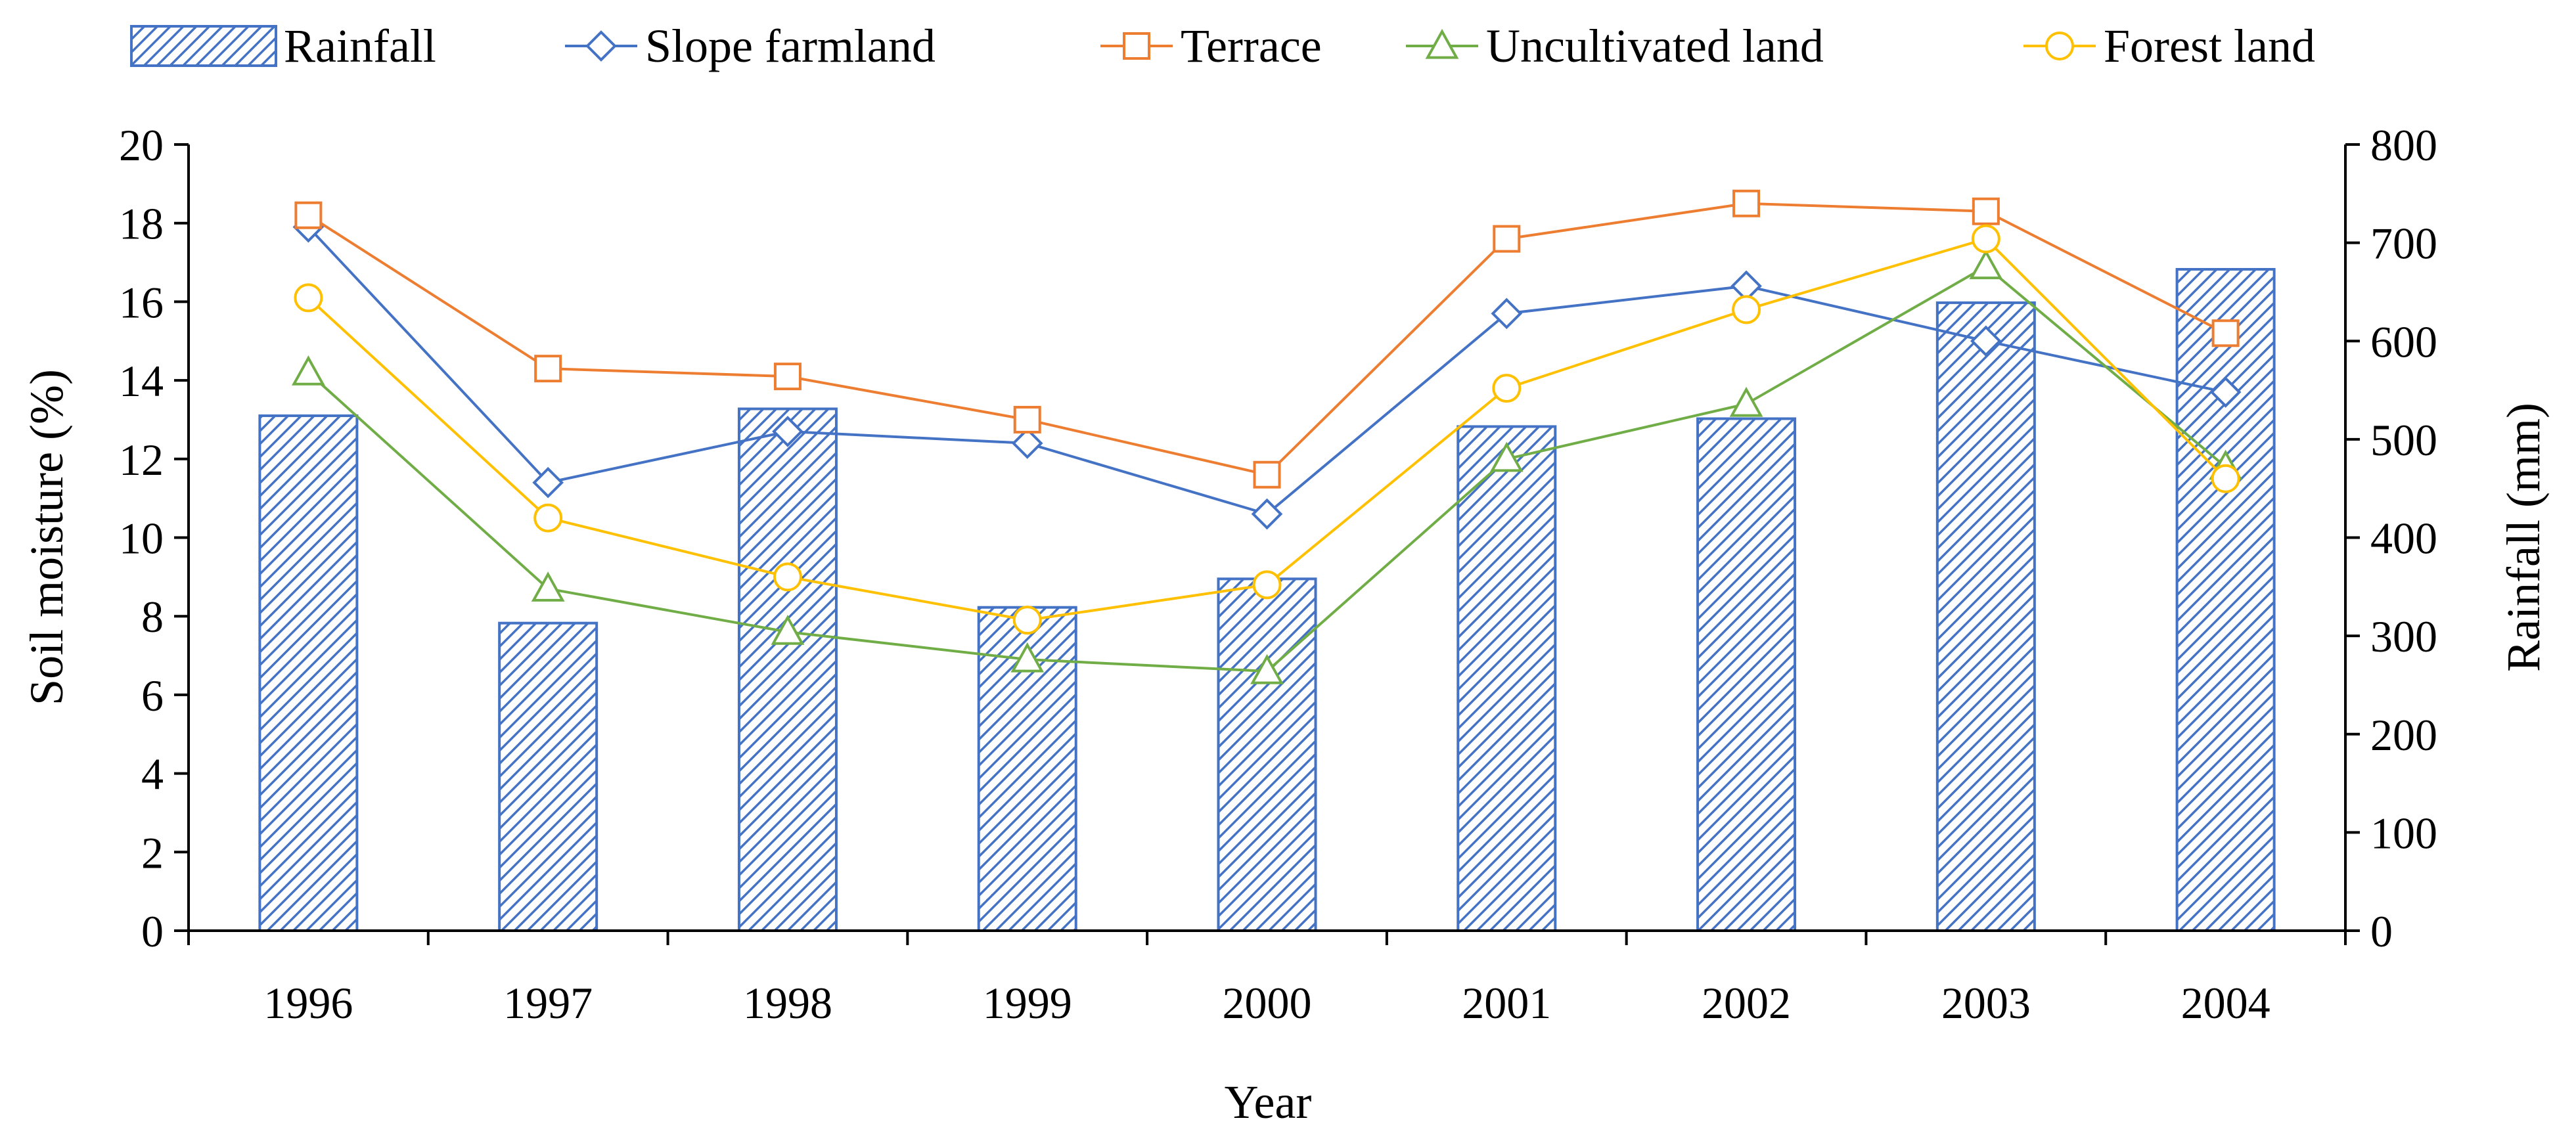 The height and width of the screenshot is (1133, 2576). I want to click on point-terrace-2002, so click(1746, 203).